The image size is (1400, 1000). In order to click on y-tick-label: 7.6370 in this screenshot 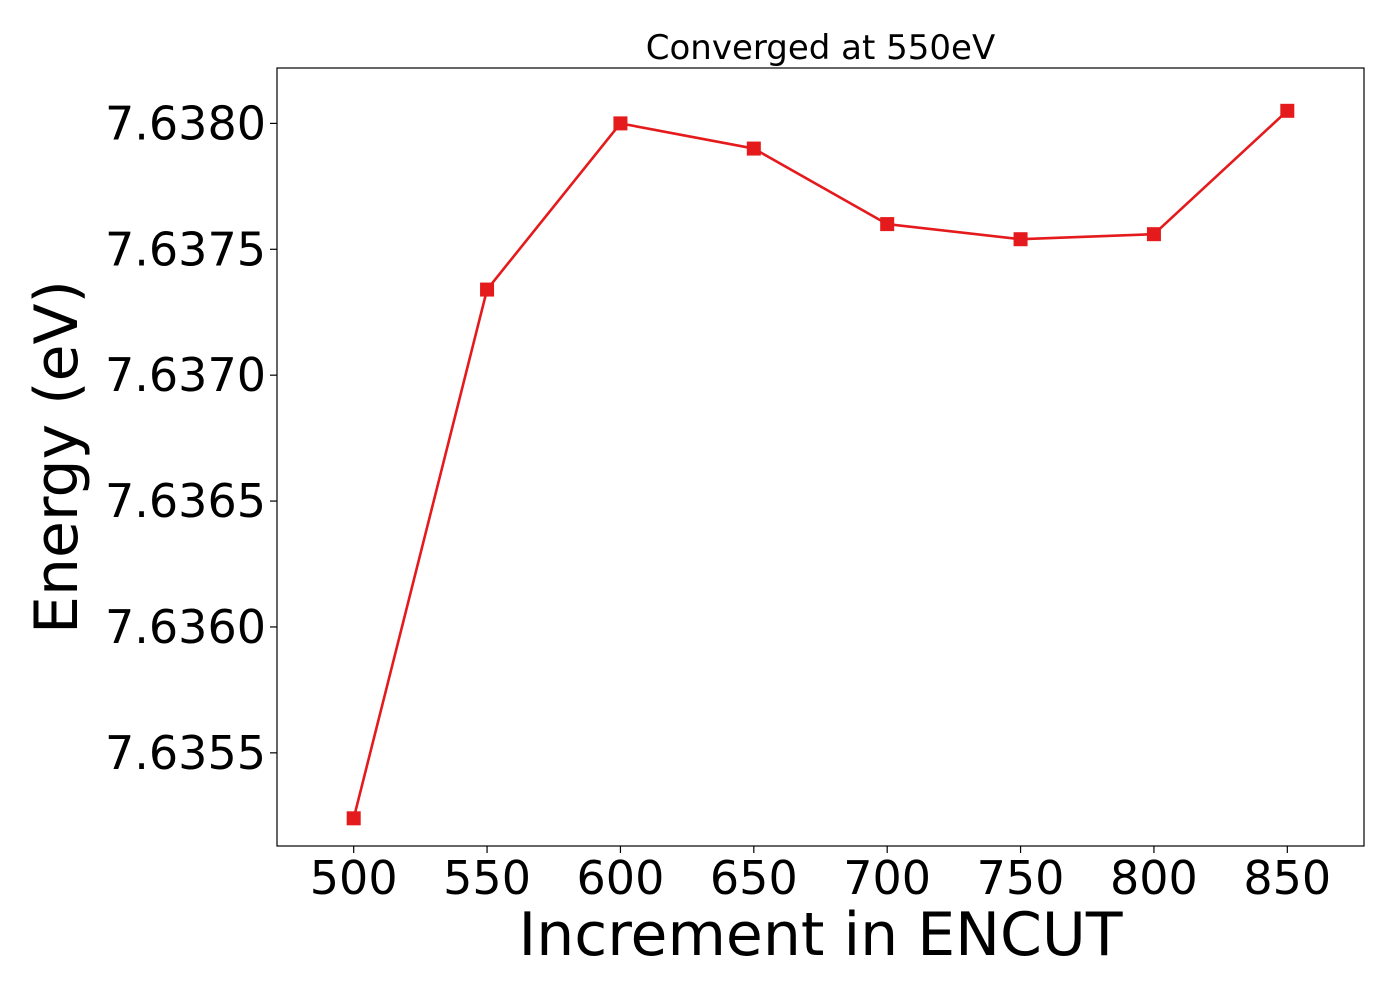, I will do `click(185, 375)`.